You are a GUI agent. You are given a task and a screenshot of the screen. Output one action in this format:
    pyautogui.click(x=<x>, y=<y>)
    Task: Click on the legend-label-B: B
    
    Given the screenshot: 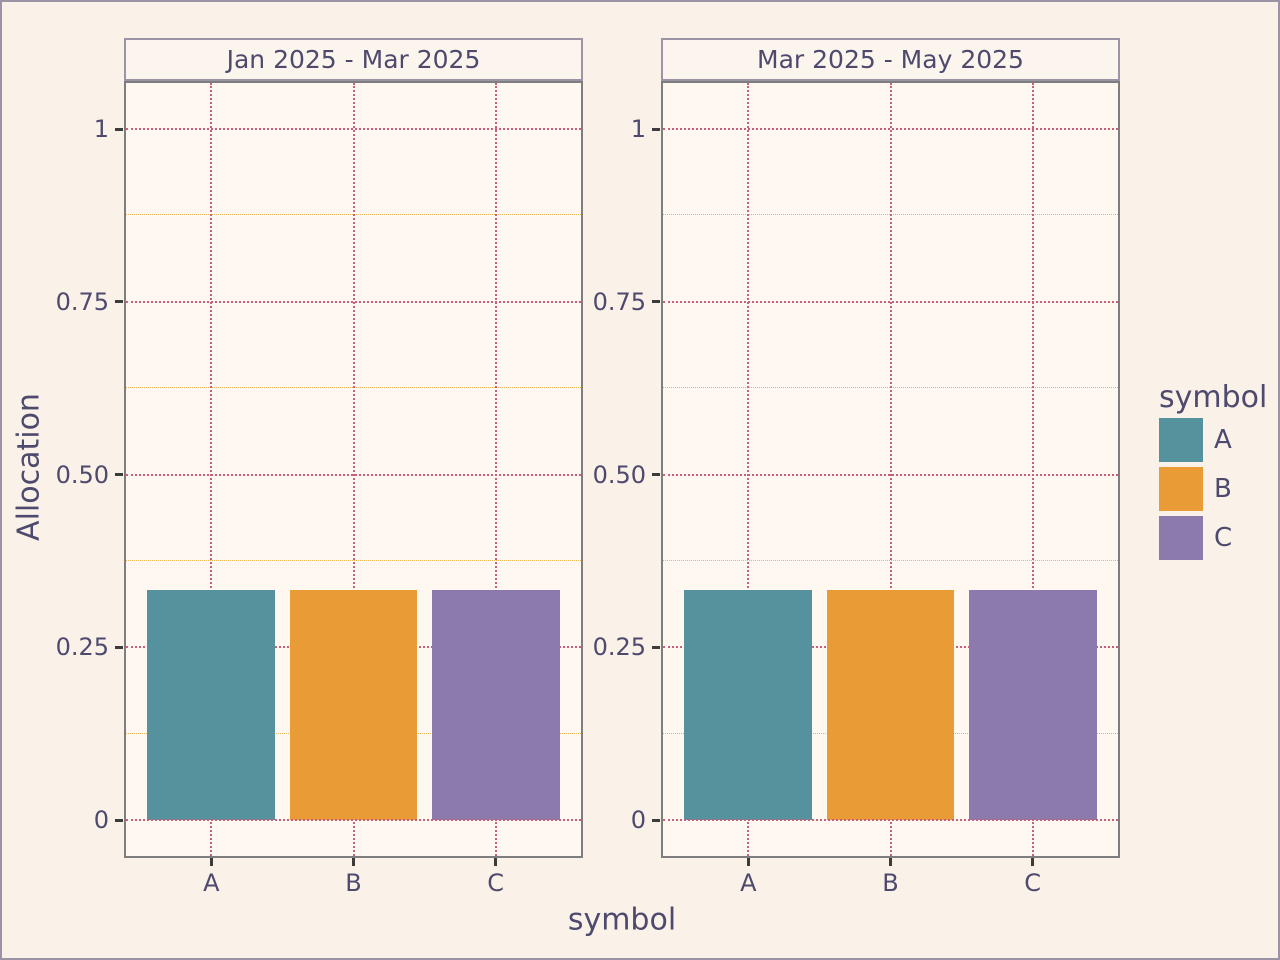 What is the action you would take?
    pyautogui.click(x=1223, y=489)
    